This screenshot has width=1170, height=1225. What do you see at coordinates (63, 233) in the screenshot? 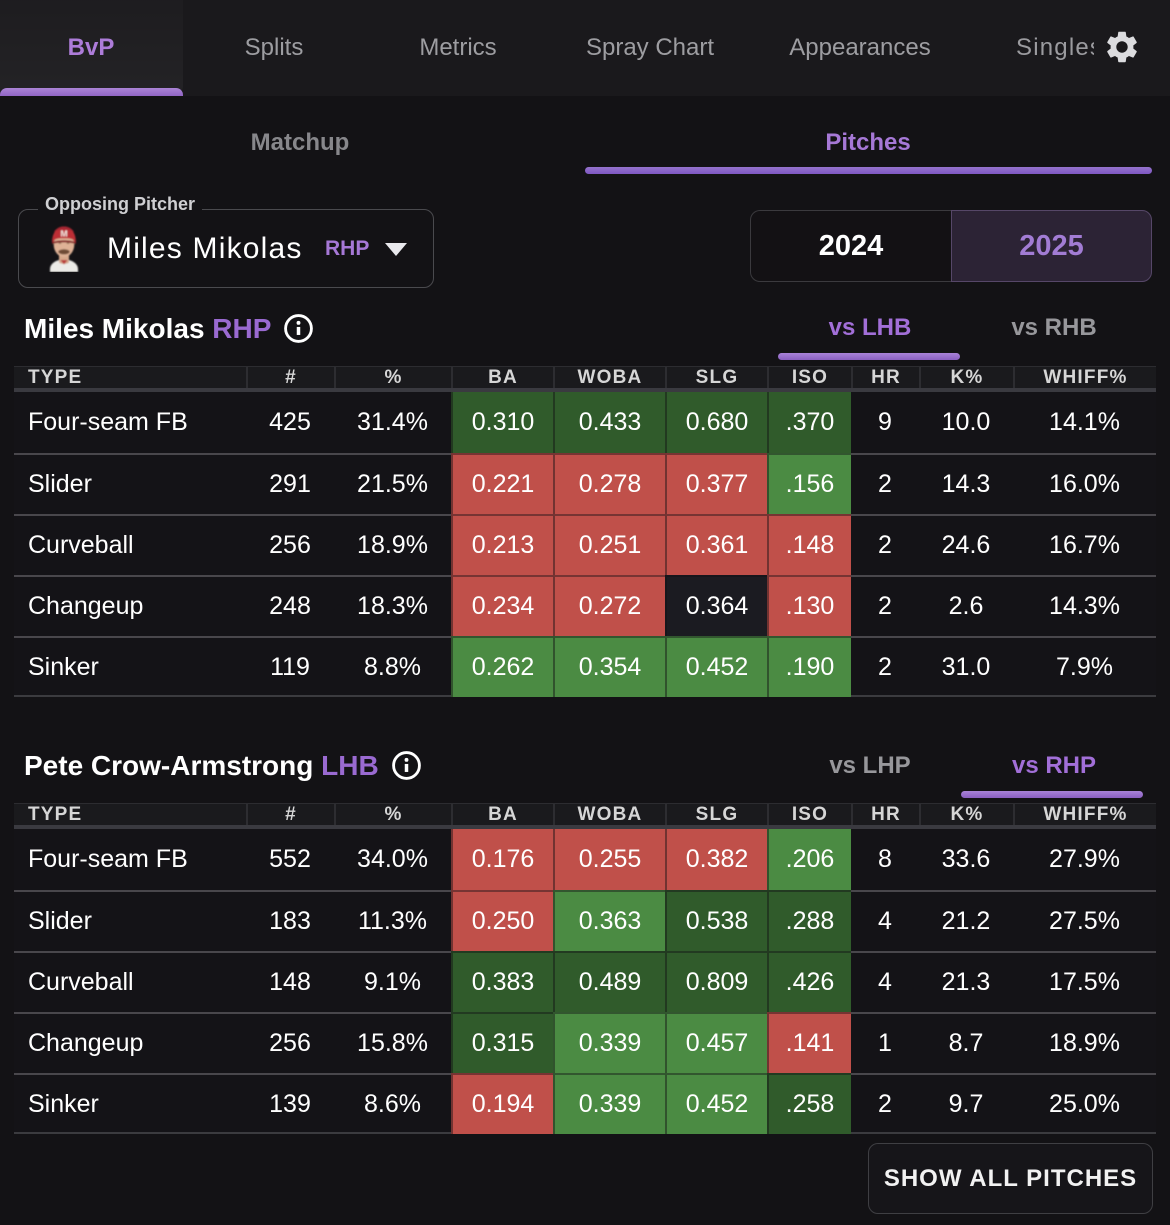
I see `svg-text: M` at bounding box center [63, 233].